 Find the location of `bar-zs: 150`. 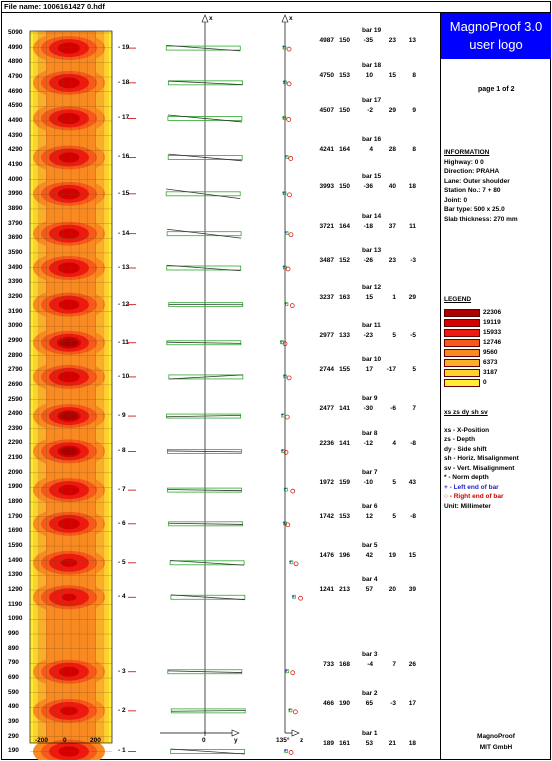

bar-zs: 150 is located at coordinates (344, 41).